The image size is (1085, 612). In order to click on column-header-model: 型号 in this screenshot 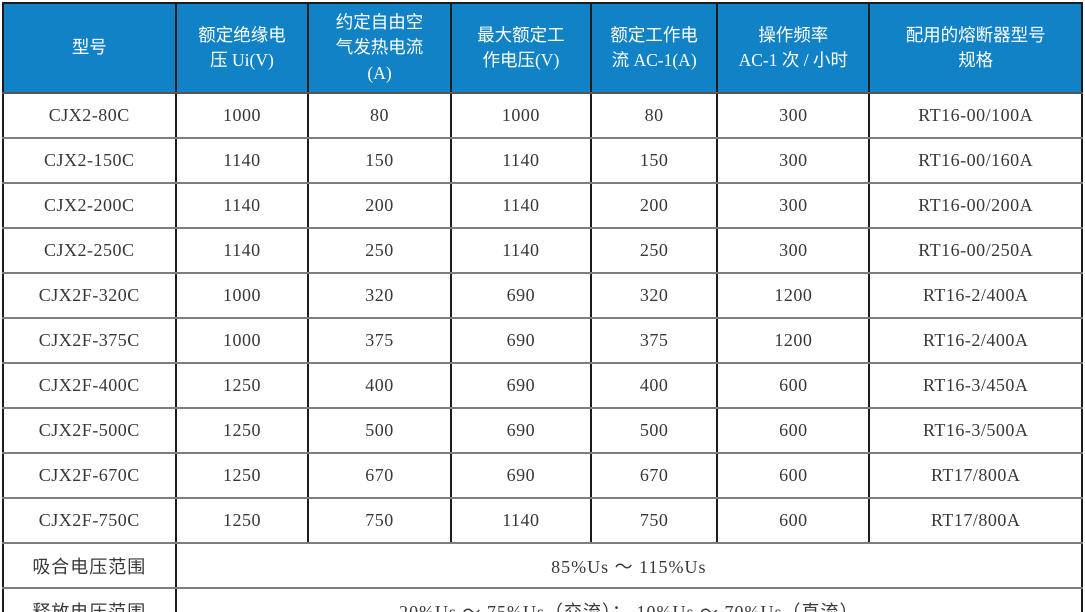, I will do `click(89, 48)`.